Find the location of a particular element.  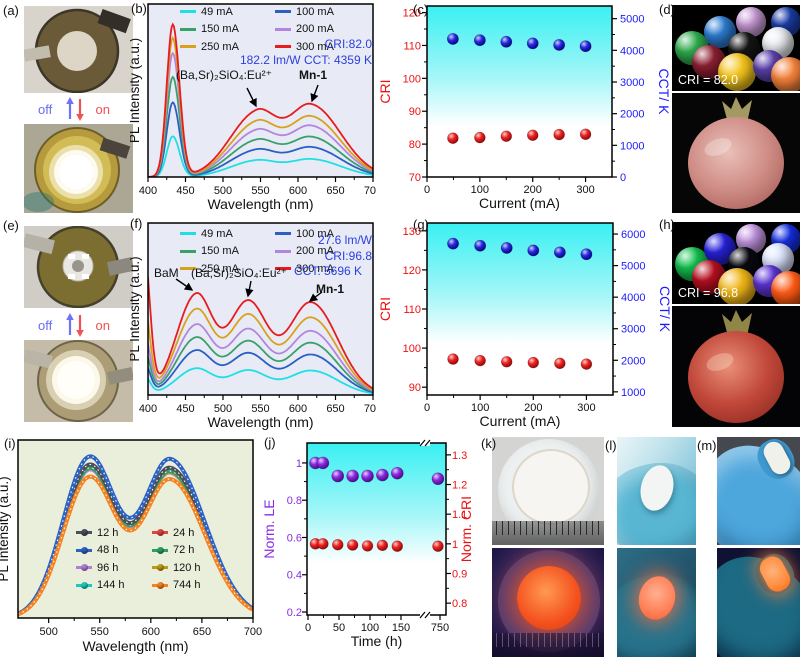

text-shape: 120 is located at coordinates (412, 271).